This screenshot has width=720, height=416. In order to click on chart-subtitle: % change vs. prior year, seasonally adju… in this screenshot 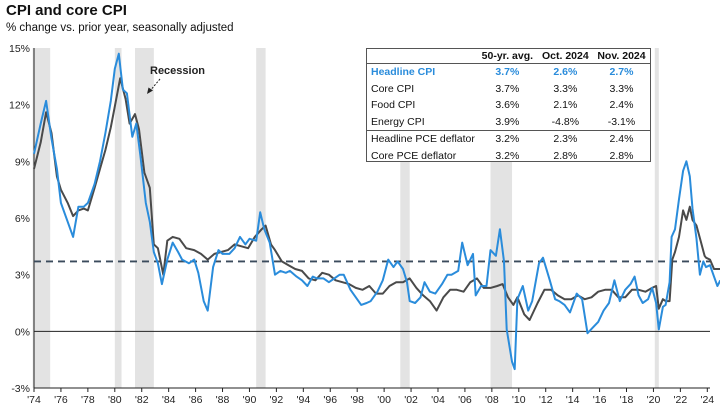, I will do `click(120, 28)`.